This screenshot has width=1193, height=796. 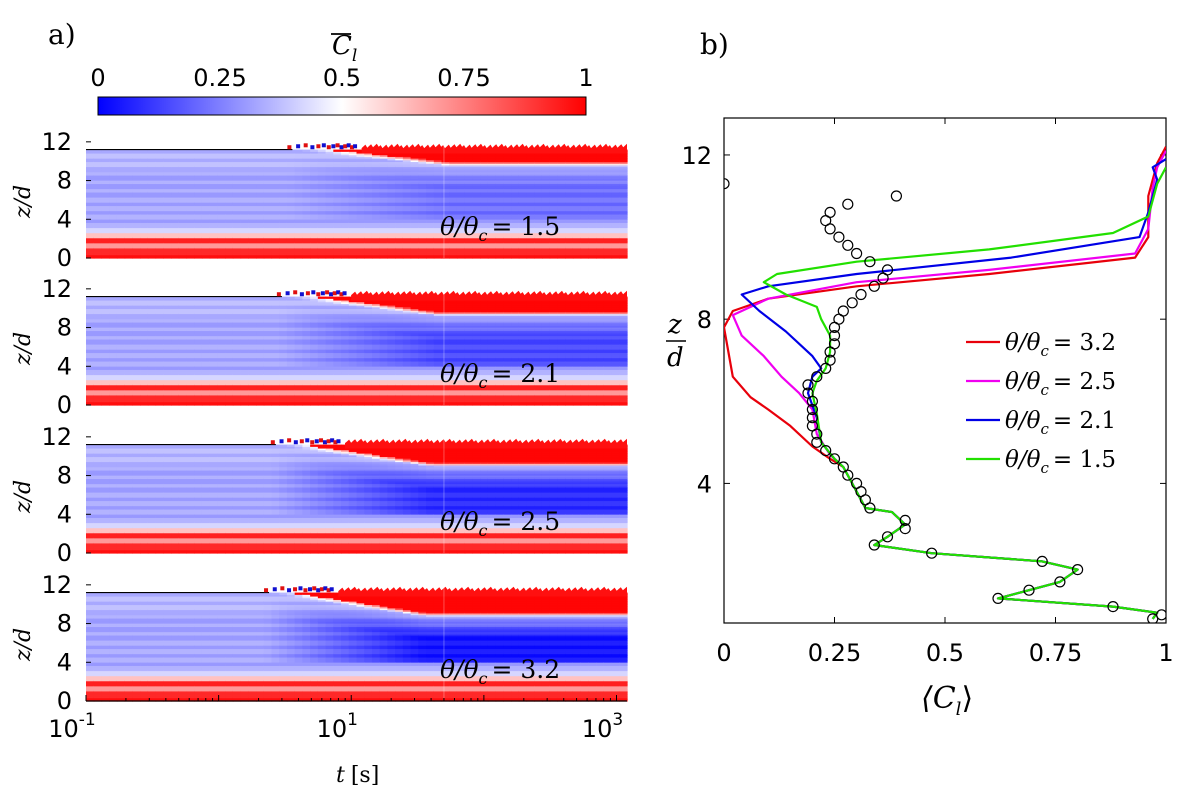 I want to click on heatmap-panel: θ/θc = 1.5 0 4 8 12 z/d, so click(x=319, y=200).